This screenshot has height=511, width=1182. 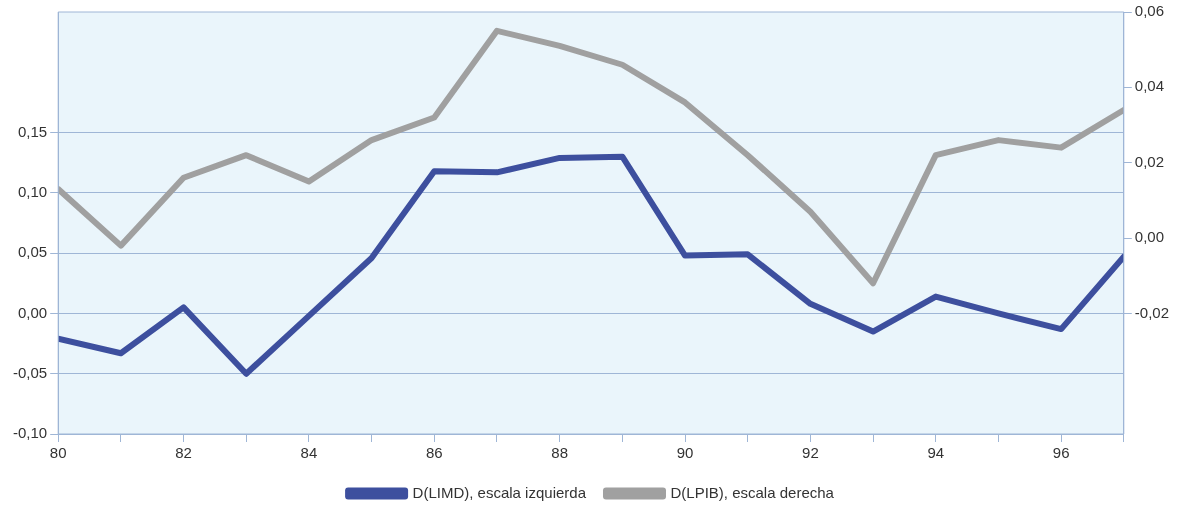 What do you see at coordinates (936, 453) in the screenshot?
I see `x-tick-label: 94` at bounding box center [936, 453].